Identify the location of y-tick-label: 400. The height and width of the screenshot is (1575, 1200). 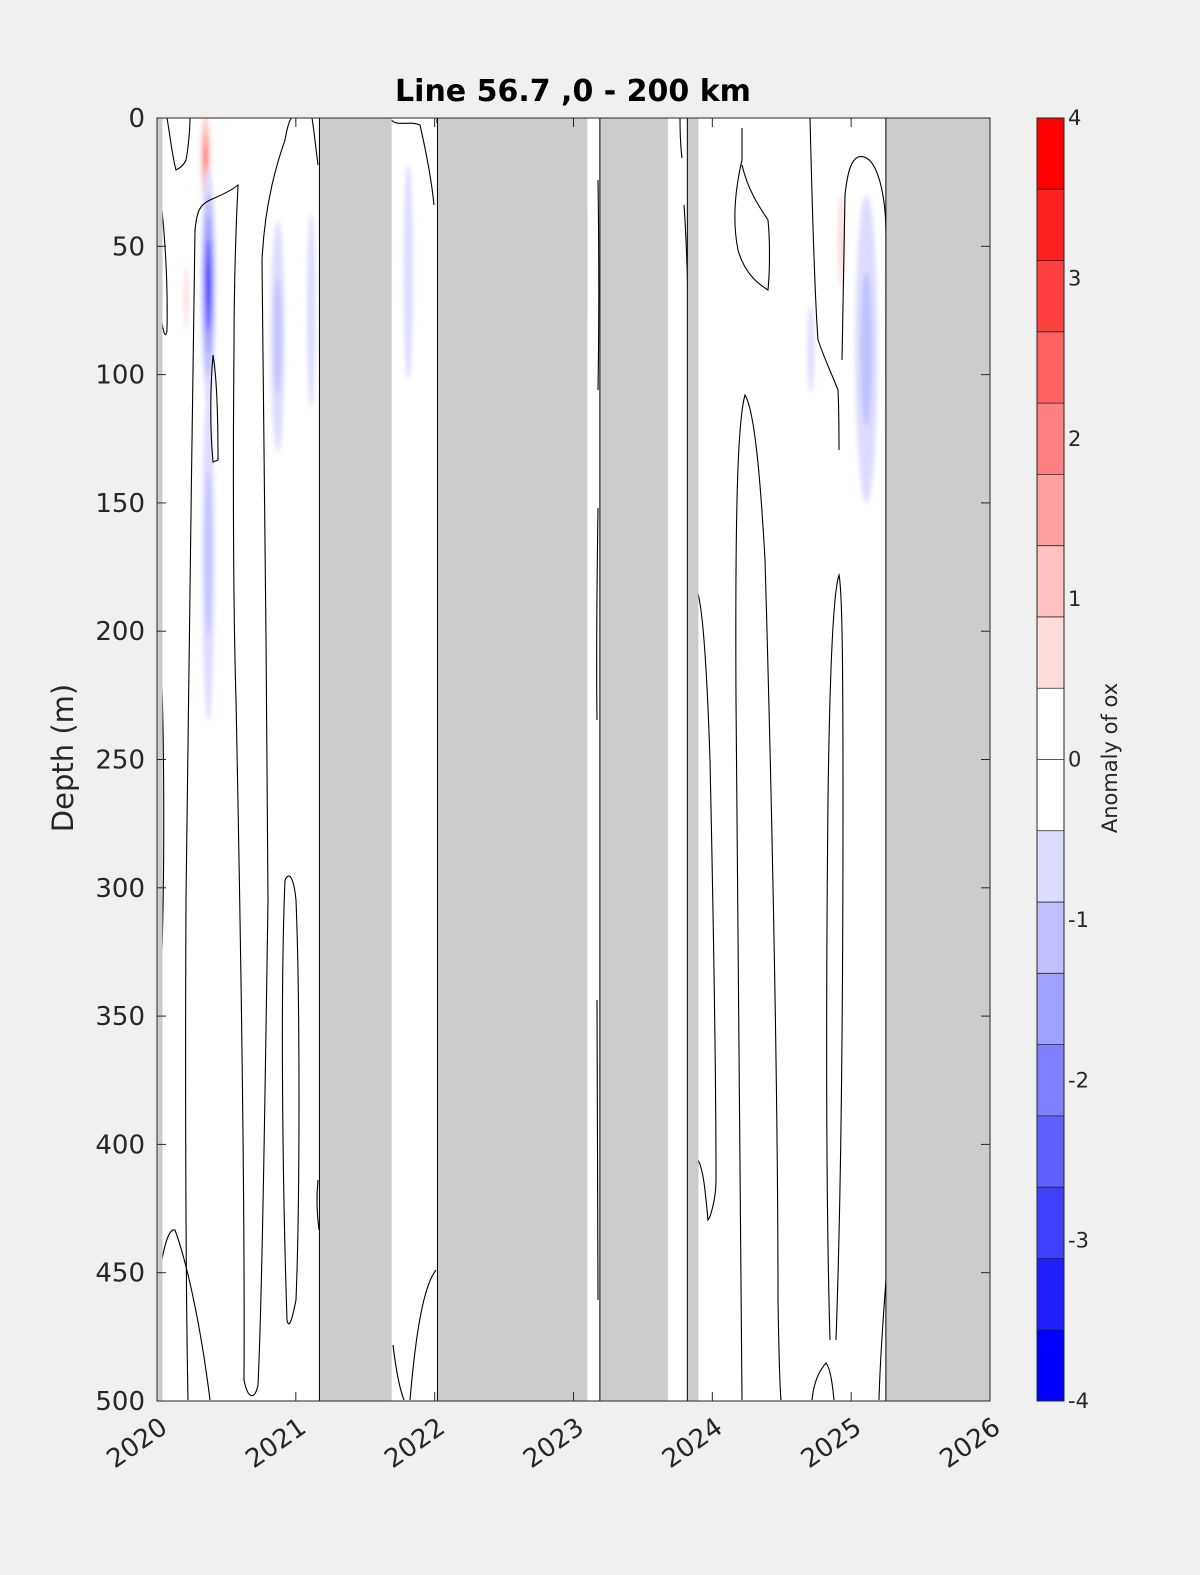
(120, 1145).